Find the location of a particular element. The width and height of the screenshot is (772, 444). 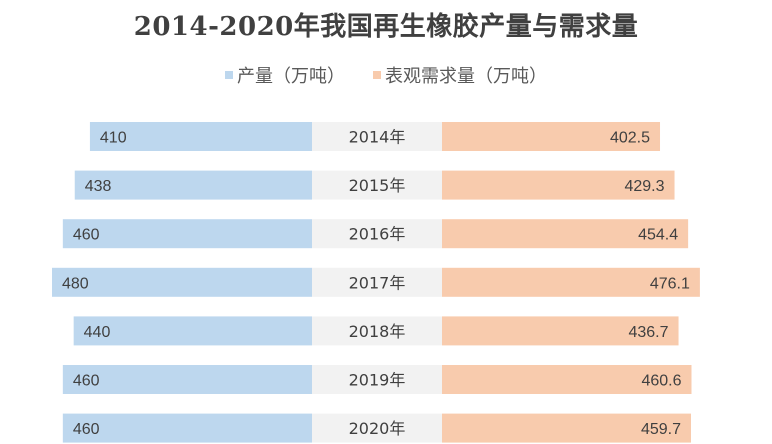

year-label: 2019年 is located at coordinates (377, 380).